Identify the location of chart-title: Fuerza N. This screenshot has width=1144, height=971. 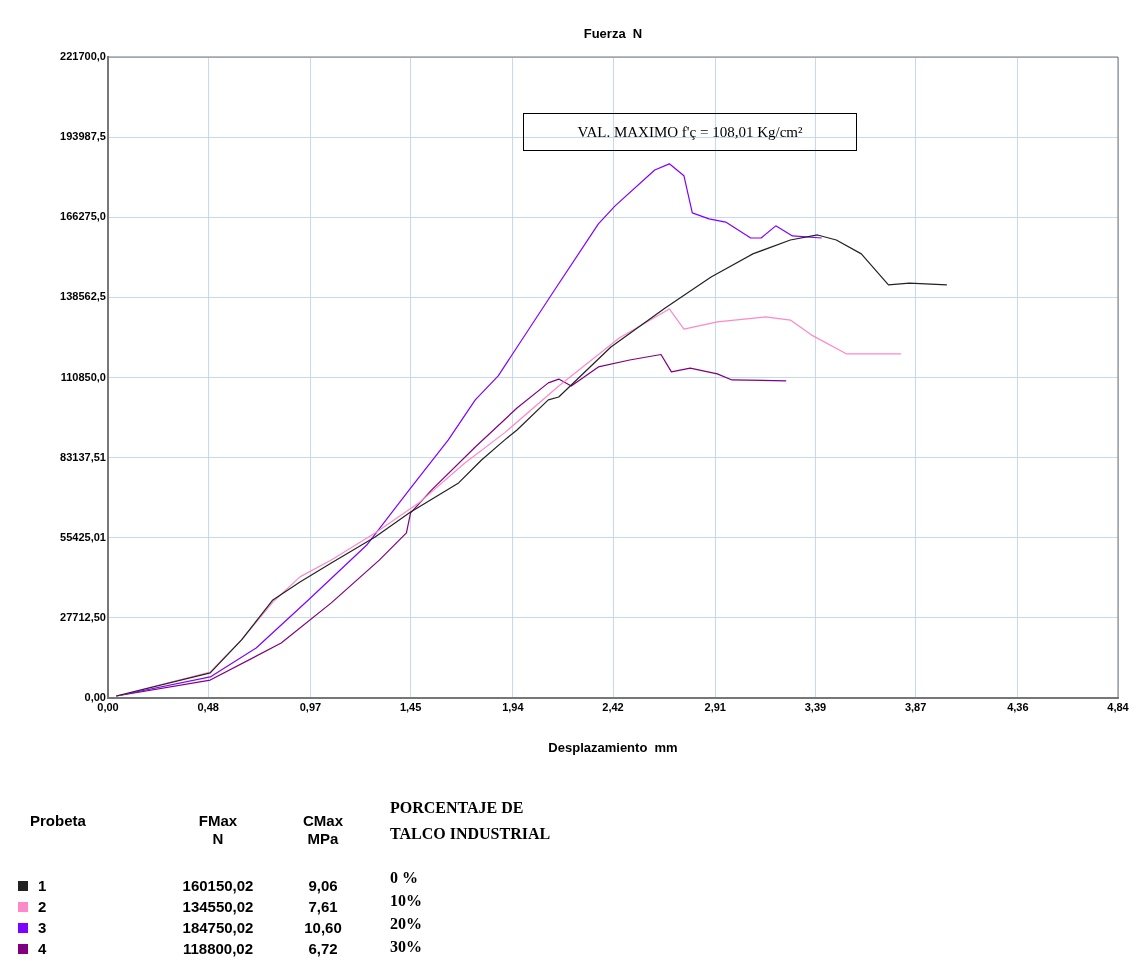
(613, 33).